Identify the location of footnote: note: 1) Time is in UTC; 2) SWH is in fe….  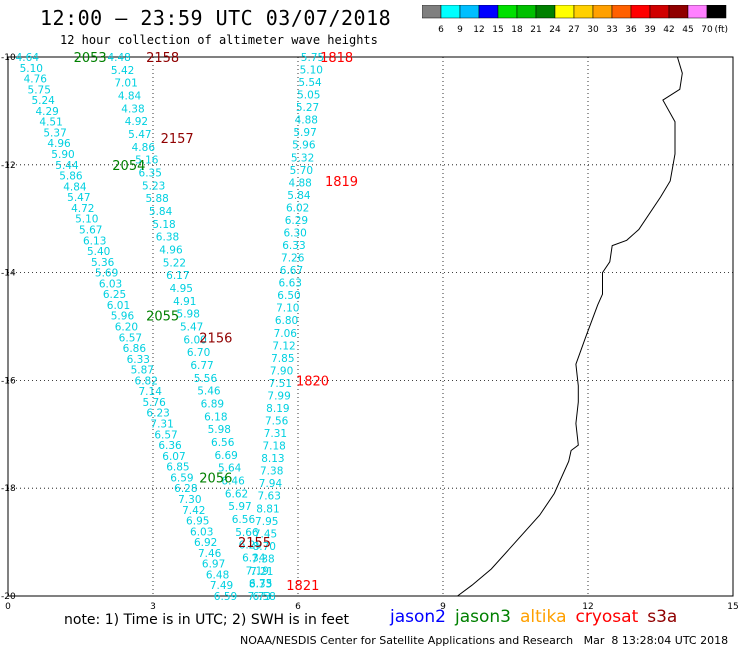
(207, 620).